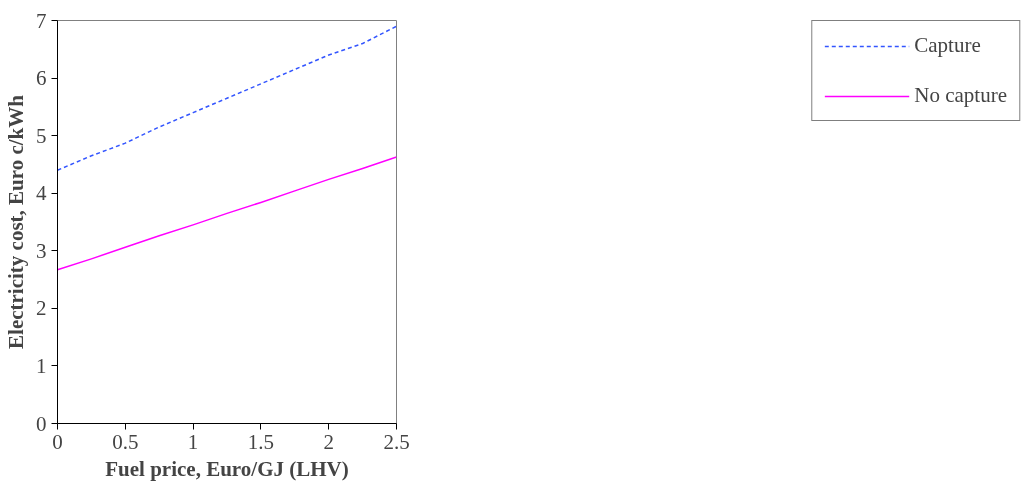  Describe the element at coordinates (396, 441) in the screenshot. I see `x-tick-label: 2.5` at that location.